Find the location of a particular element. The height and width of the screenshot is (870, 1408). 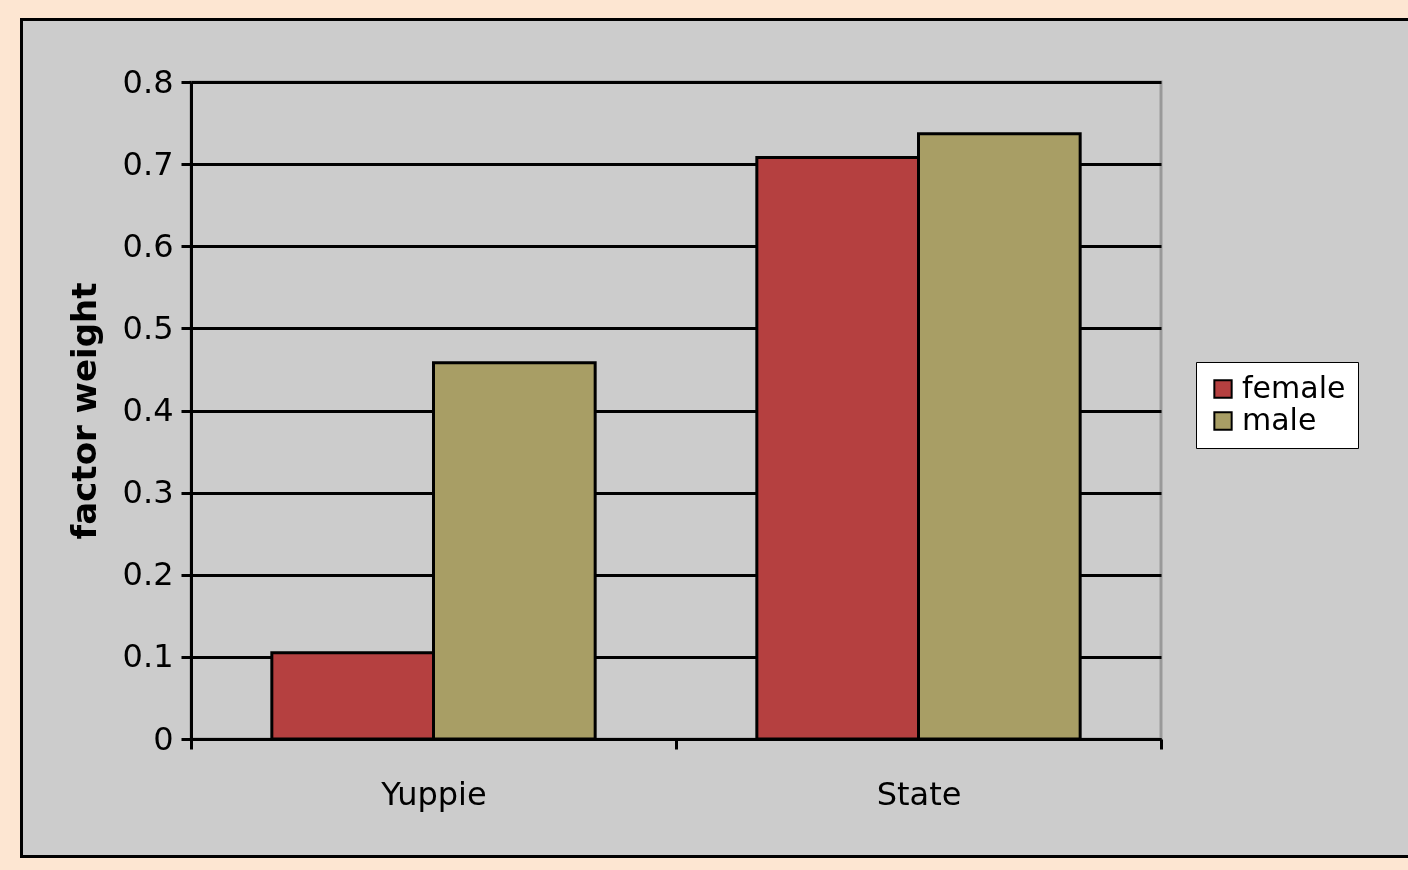

y-tick-label: 0.8 is located at coordinates (148, 81).